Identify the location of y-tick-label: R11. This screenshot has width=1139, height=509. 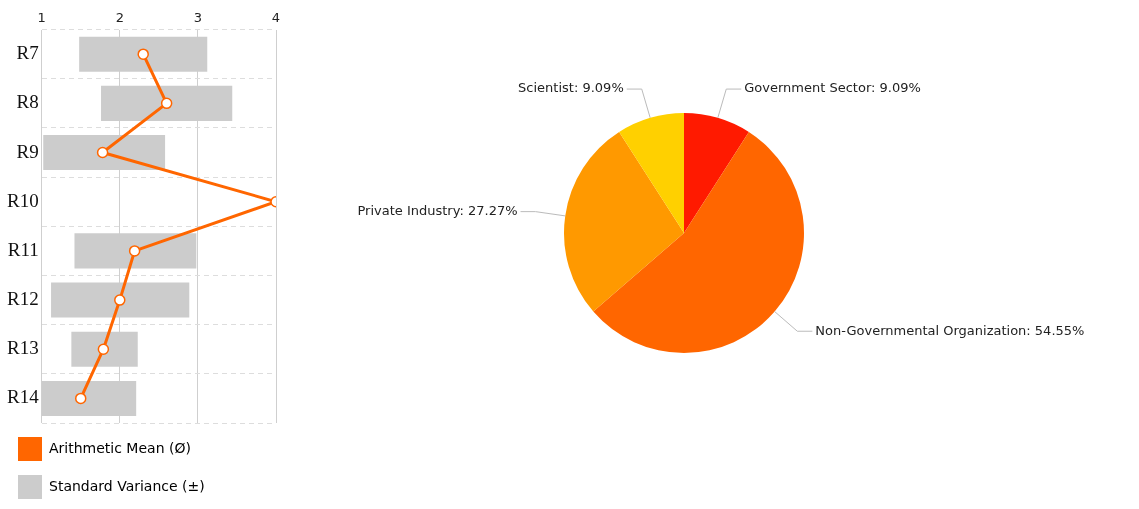
(23, 249).